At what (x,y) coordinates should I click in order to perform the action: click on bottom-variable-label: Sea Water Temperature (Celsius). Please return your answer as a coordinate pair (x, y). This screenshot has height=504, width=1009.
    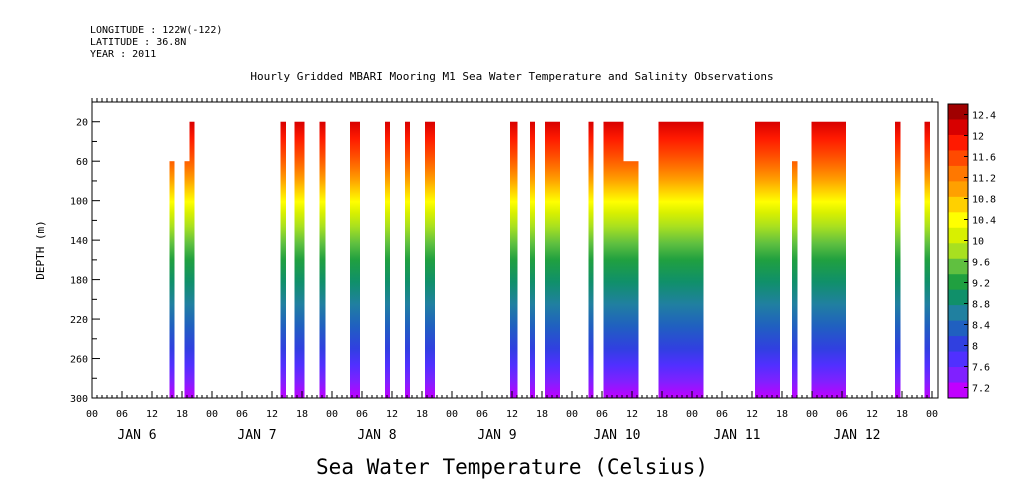
    Looking at the image, I should click on (512, 467).